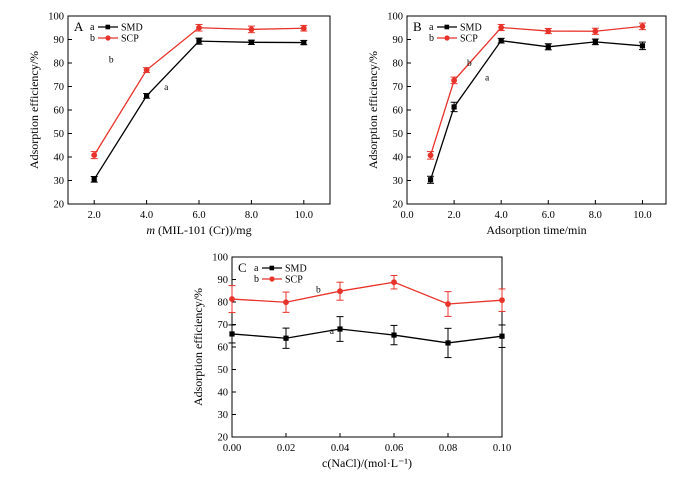 This screenshot has width=700, height=480. What do you see at coordinates (132, 28) in the screenshot?
I see `panel-a-legend-label: SMD` at bounding box center [132, 28].